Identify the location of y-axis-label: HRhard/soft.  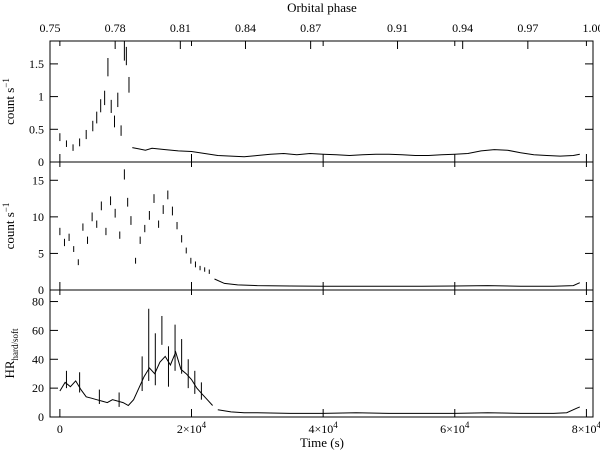
(11, 353).